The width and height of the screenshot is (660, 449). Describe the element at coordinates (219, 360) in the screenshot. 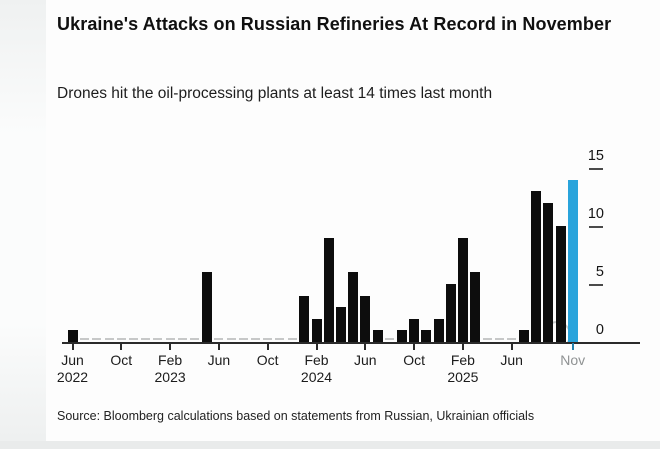

I see `x-label-jun-2023: Jun` at that location.